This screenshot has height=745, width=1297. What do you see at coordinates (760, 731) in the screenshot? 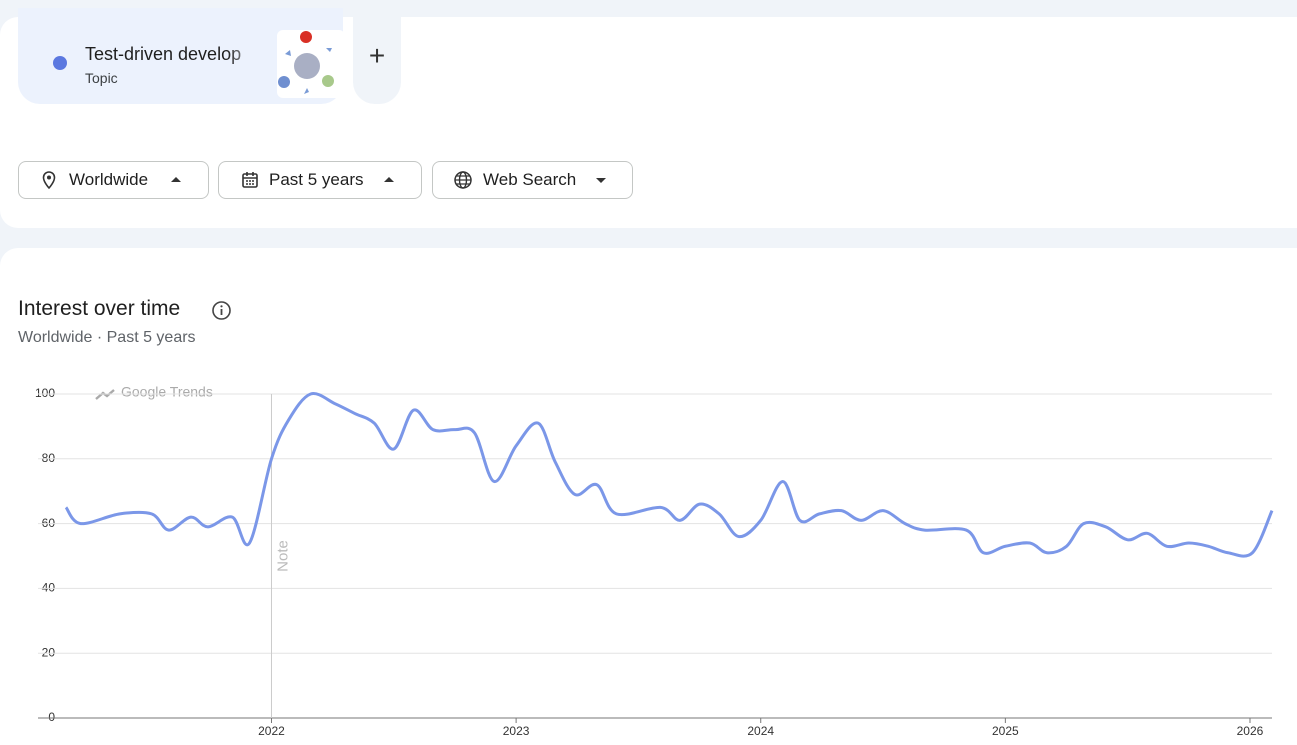
I see `x-tick-label: 2024` at bounding box center [760, 731].